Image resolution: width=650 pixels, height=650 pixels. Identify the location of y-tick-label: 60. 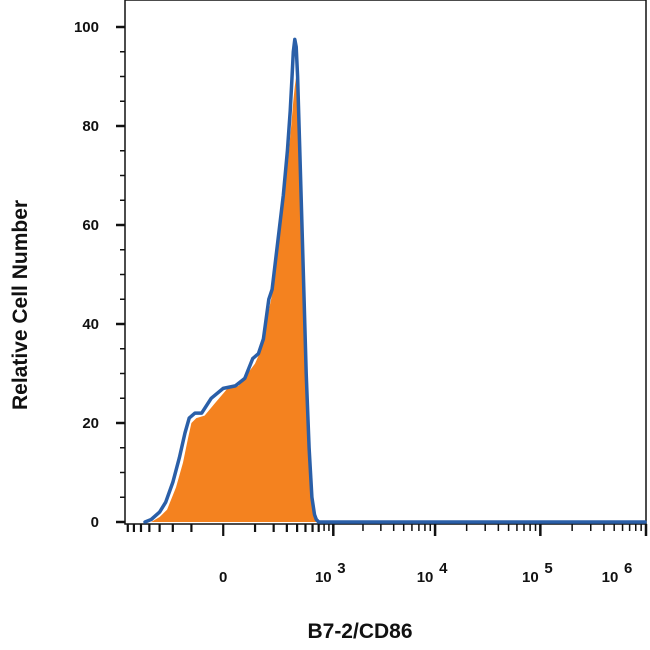
(90, 225).